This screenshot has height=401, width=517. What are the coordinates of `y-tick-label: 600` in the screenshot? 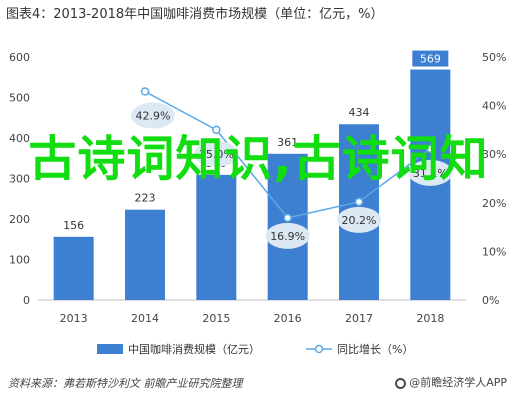 It's located at (19, 57).